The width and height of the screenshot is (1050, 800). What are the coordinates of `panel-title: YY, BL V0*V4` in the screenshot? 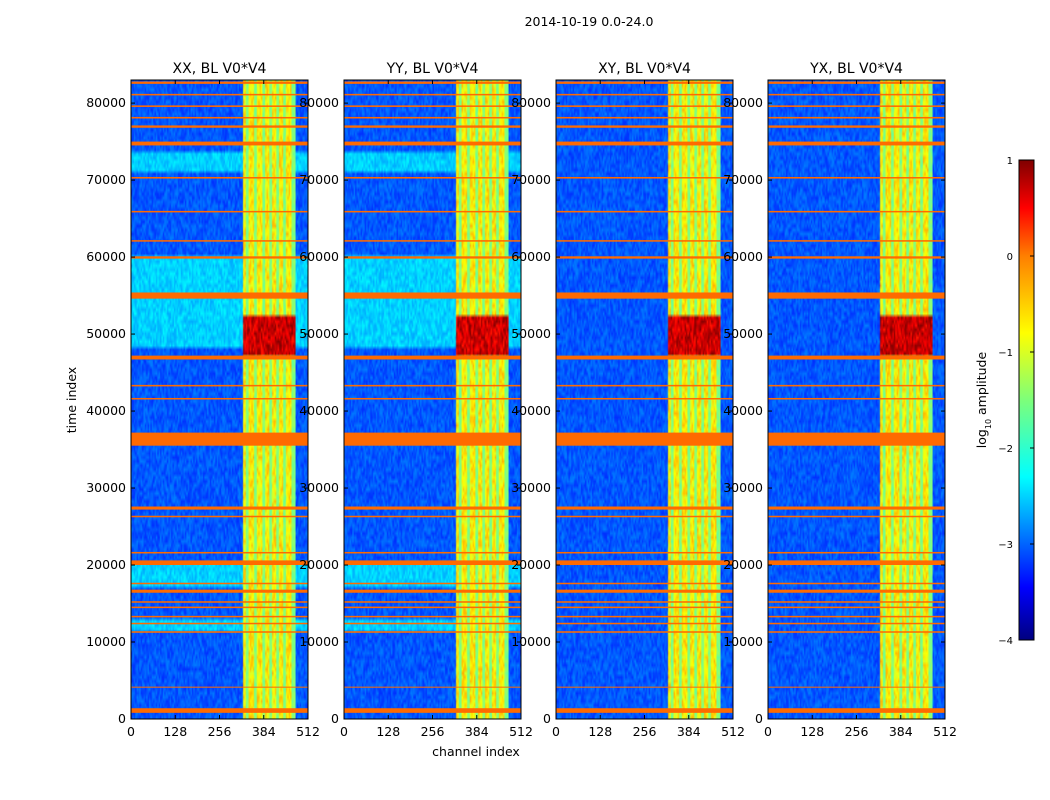 It's located at (432, 69).